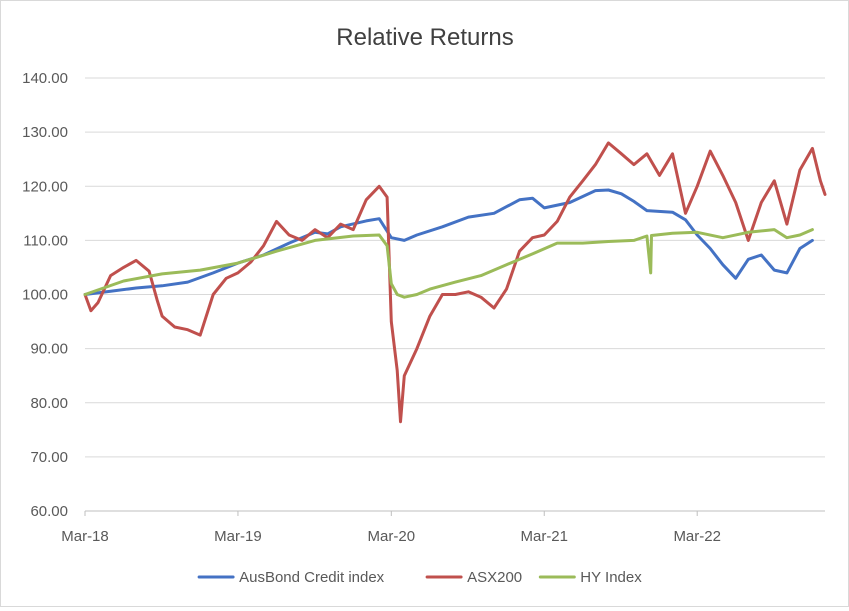  I want to click on y-tick-label: 90.00, so click(49, 349).